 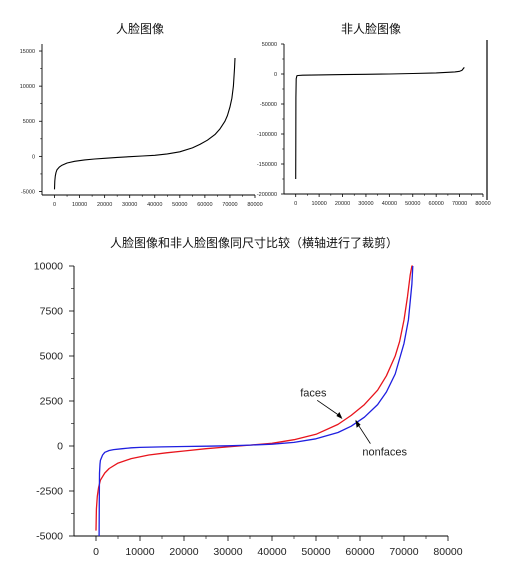 I want to click on y-tick-label: -150000, so click(x=267, y=165).